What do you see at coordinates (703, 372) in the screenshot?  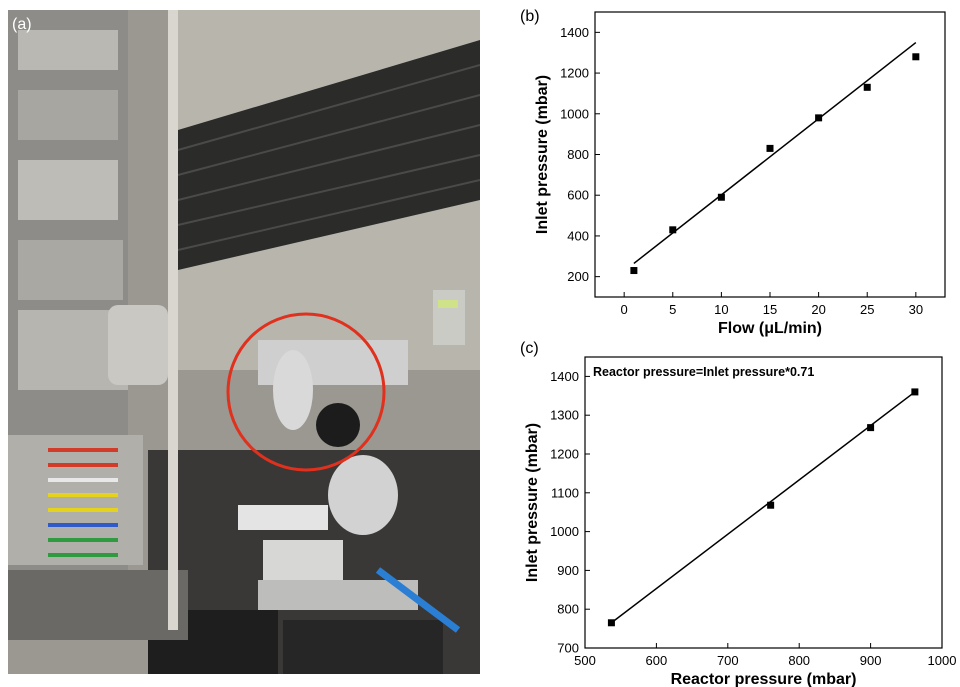 I see `chart-annotation: Reactor pressure=Inlet pressure*0.71` at bounding box center [703, 372].